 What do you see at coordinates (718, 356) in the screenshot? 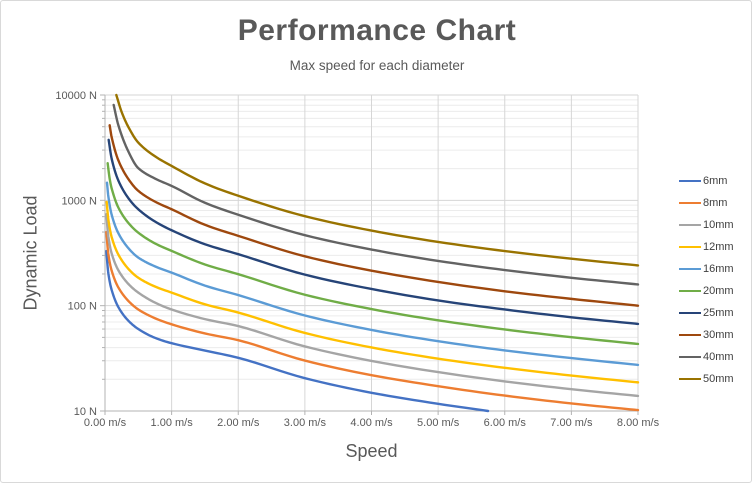
I see `legend-label: 40mm` at bounding box center [718, 356].